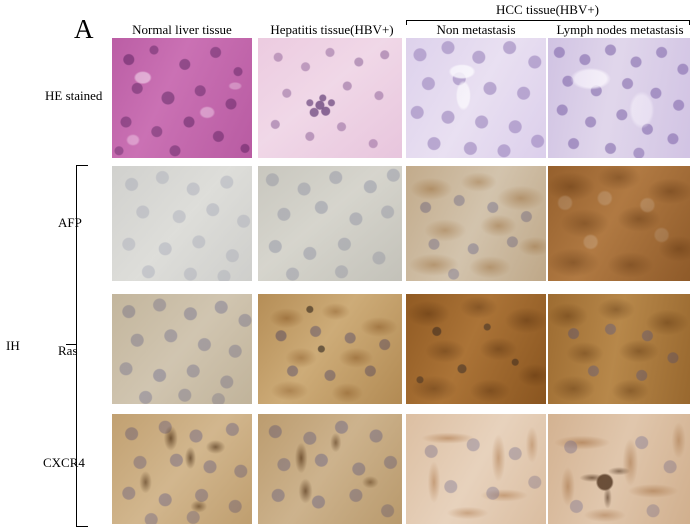 This screenshot has width=692, height=531. Describe the element at coordinates (330, 469) in the screenshot. I see `micrograph-cxcr4-hepatitis` at that location.